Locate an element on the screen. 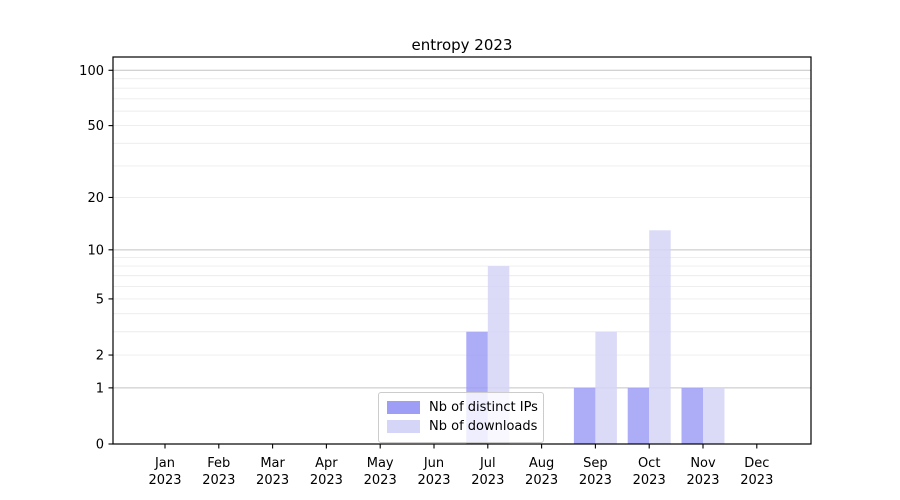  x-tick-label-month: Sep is located at coordinates (595, 463).